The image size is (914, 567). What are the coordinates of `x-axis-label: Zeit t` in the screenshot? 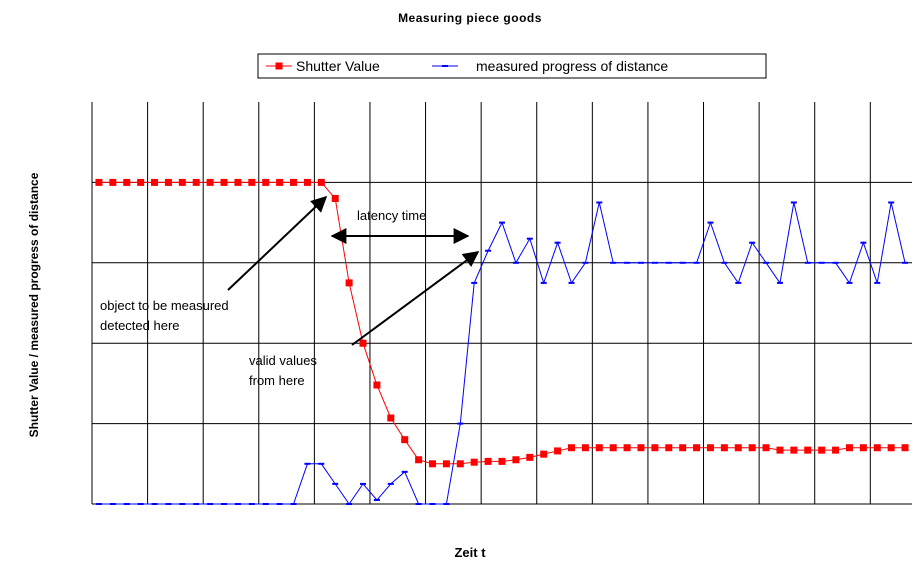 It's located at (470, 552).